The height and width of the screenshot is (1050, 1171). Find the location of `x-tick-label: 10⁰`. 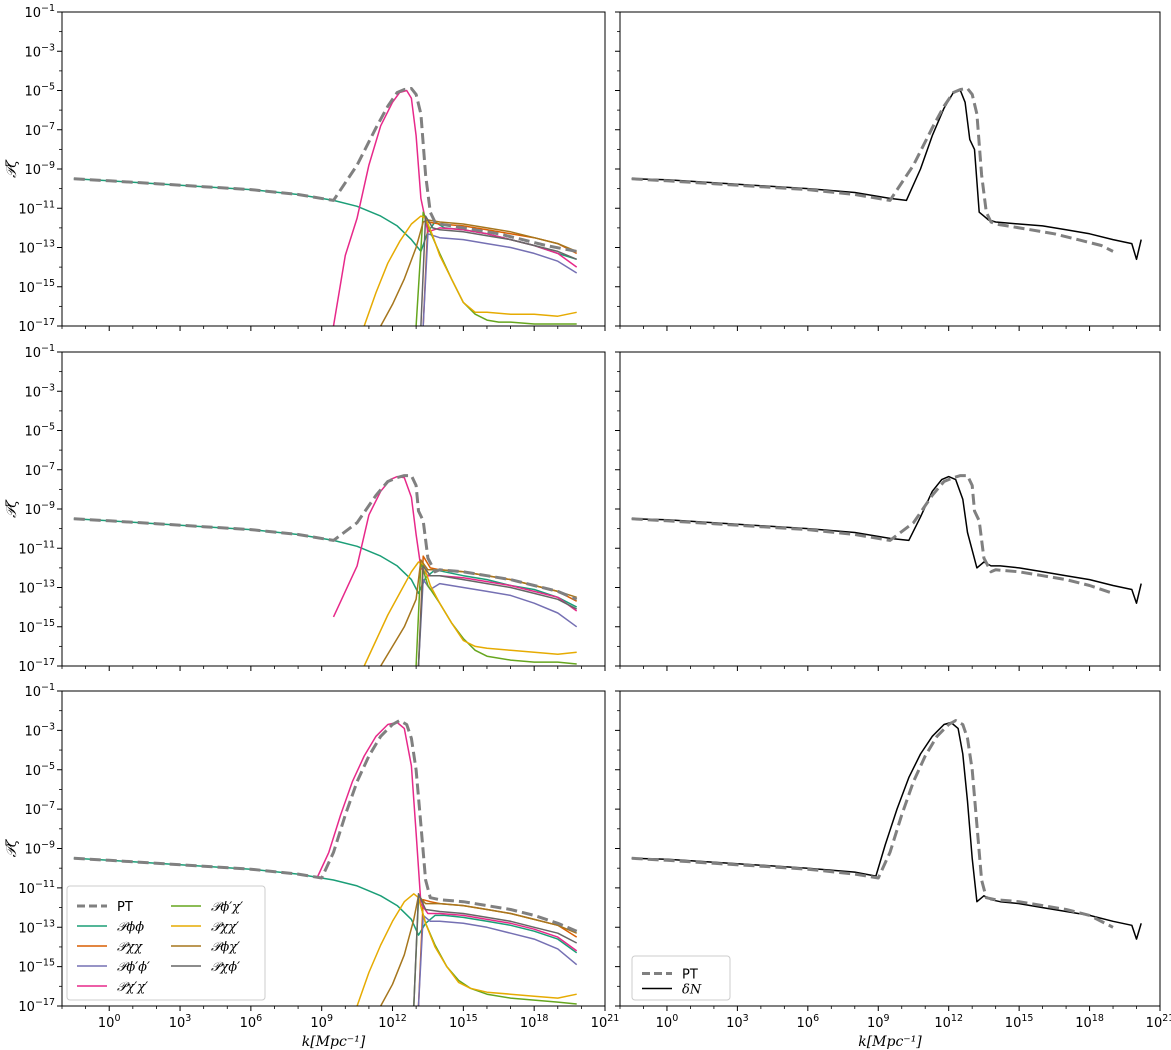

x-tick-label: 10⁰ is located at coordinates (667, 1022).